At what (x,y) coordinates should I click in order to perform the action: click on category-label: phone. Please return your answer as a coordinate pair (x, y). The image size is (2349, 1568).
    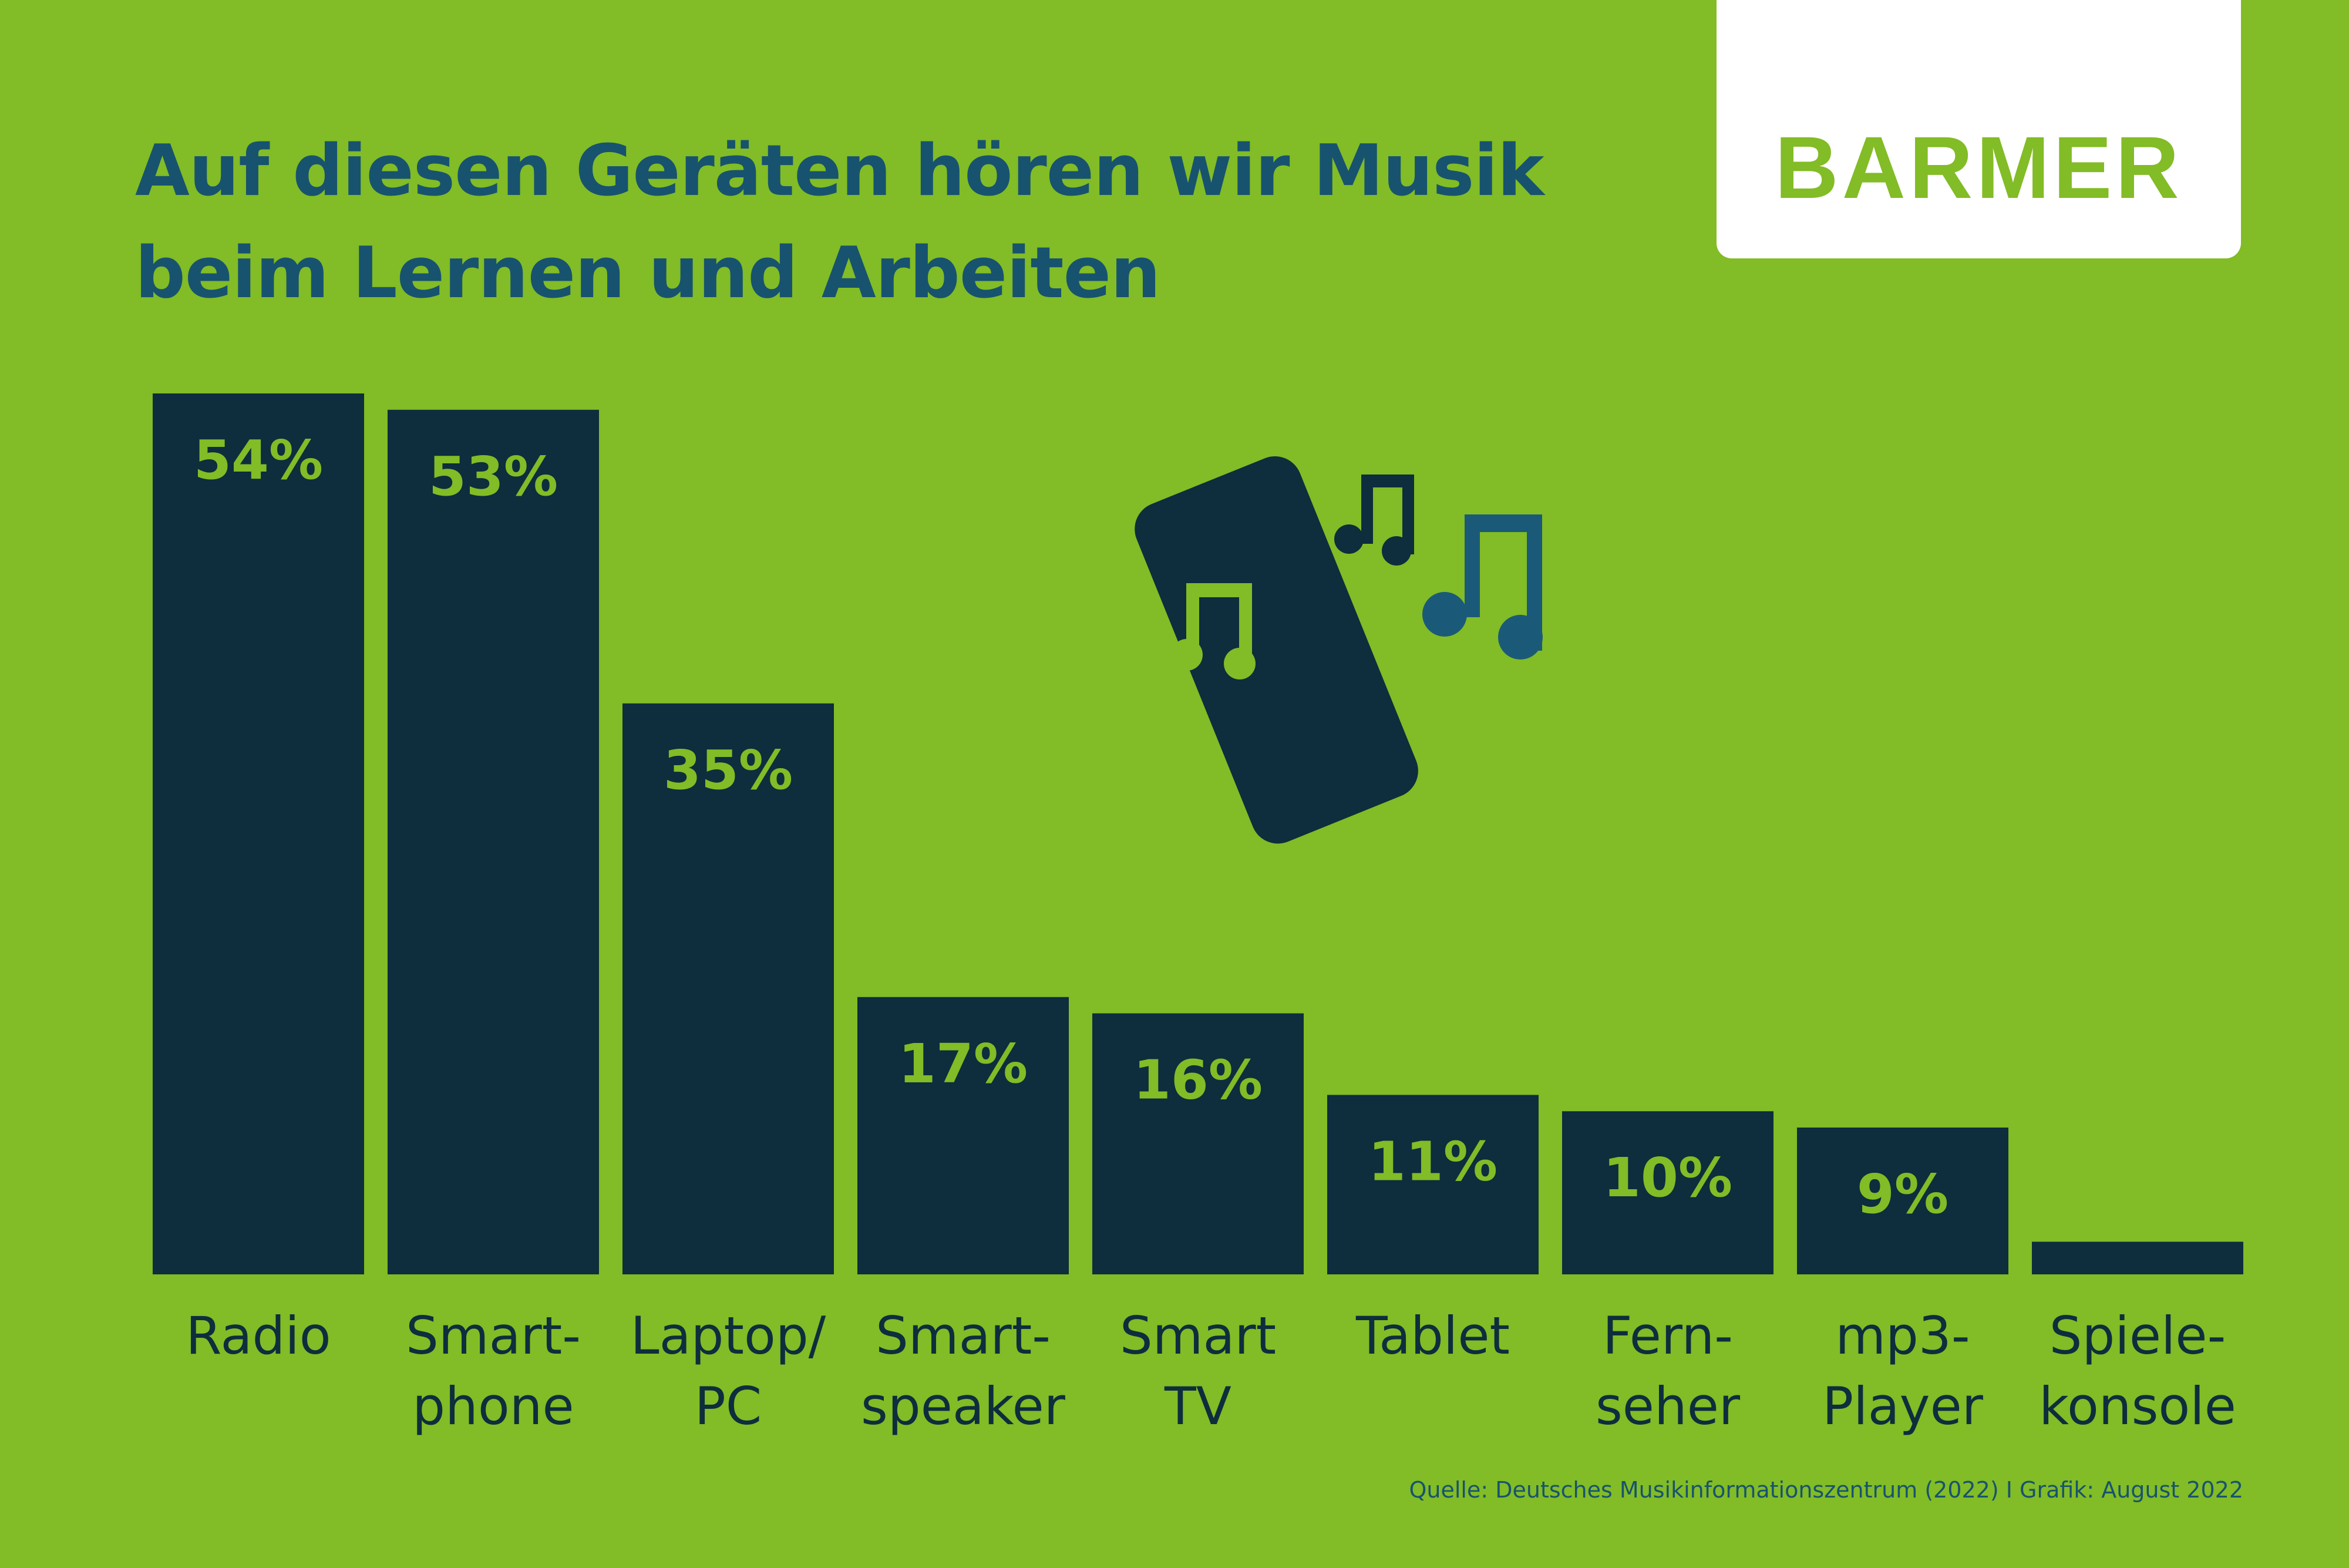
    Looking at the image, I should click on (493, 1406).